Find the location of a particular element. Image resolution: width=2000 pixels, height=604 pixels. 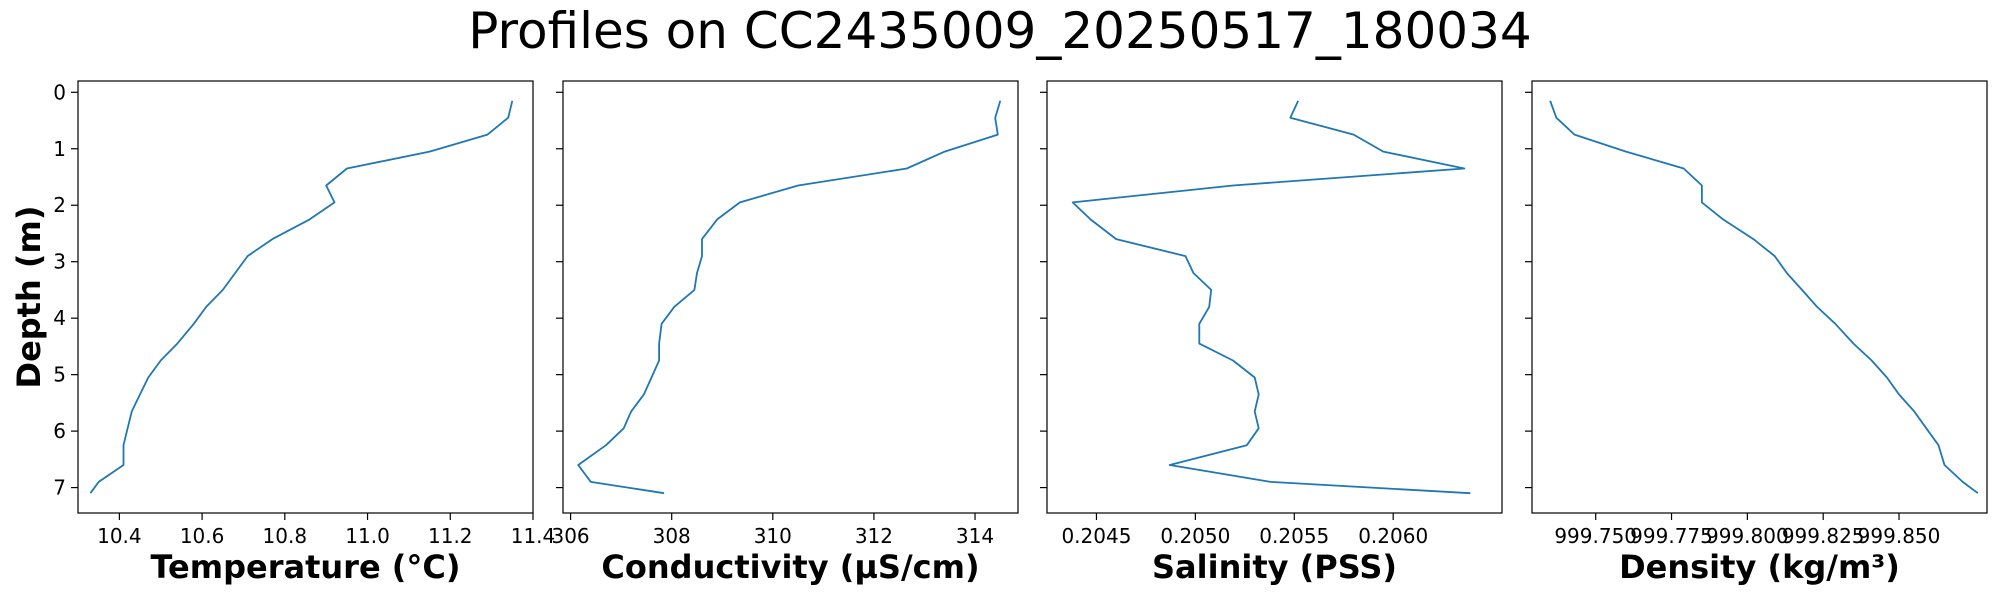

x-tick-label: 306 is located at coordinates (570, 536).